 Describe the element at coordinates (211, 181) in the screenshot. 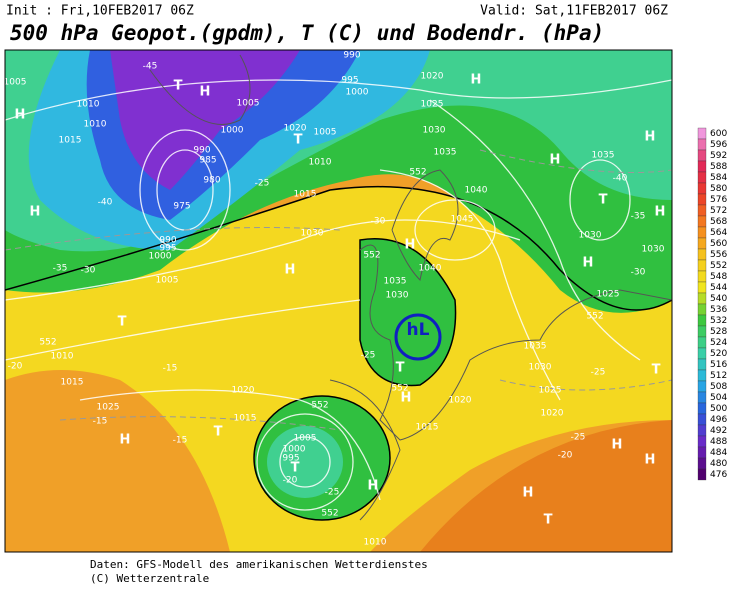

I see `contour-label: 980` at that location.